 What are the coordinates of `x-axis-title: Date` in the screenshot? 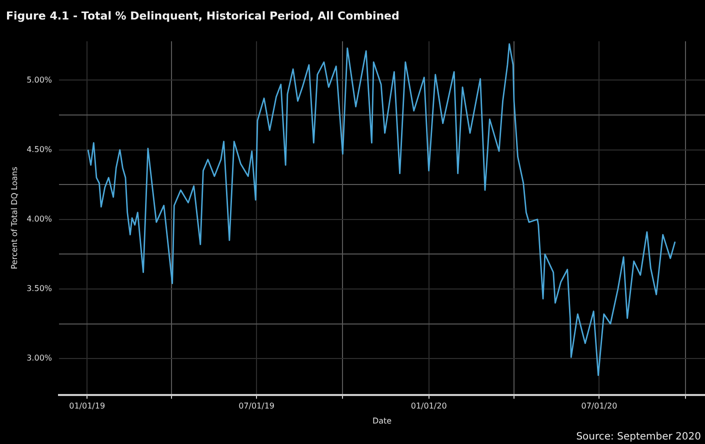 It's located at (382, 421).